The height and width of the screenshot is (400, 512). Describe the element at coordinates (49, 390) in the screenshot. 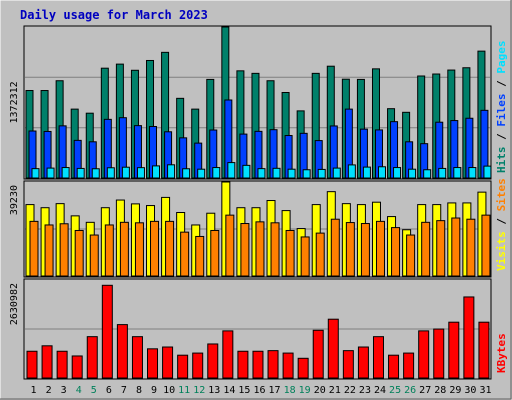

I see `x-tick-label-day-2: 2` at that location.